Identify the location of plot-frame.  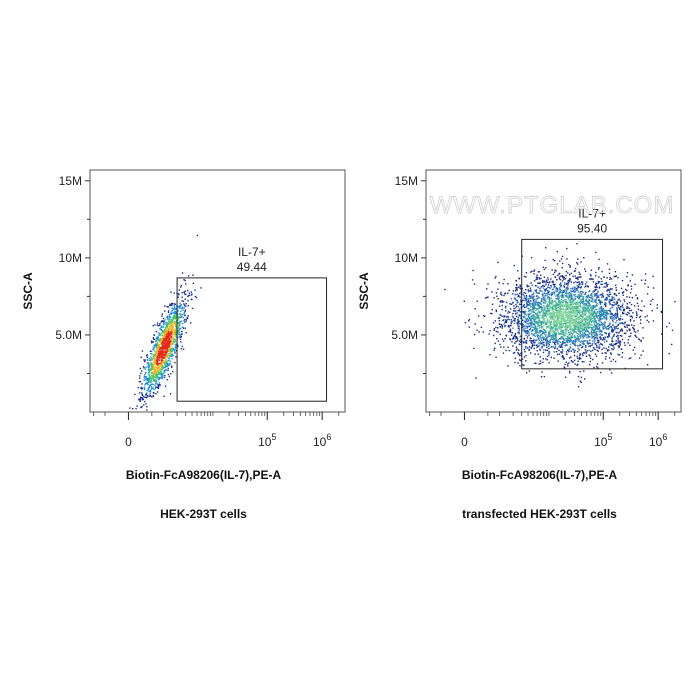
(217, 291).